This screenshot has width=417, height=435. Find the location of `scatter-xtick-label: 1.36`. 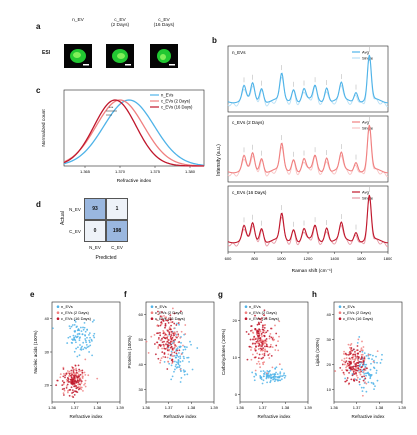

scatter-xtick-label: 1.36 is located at coordinates (334, 407).